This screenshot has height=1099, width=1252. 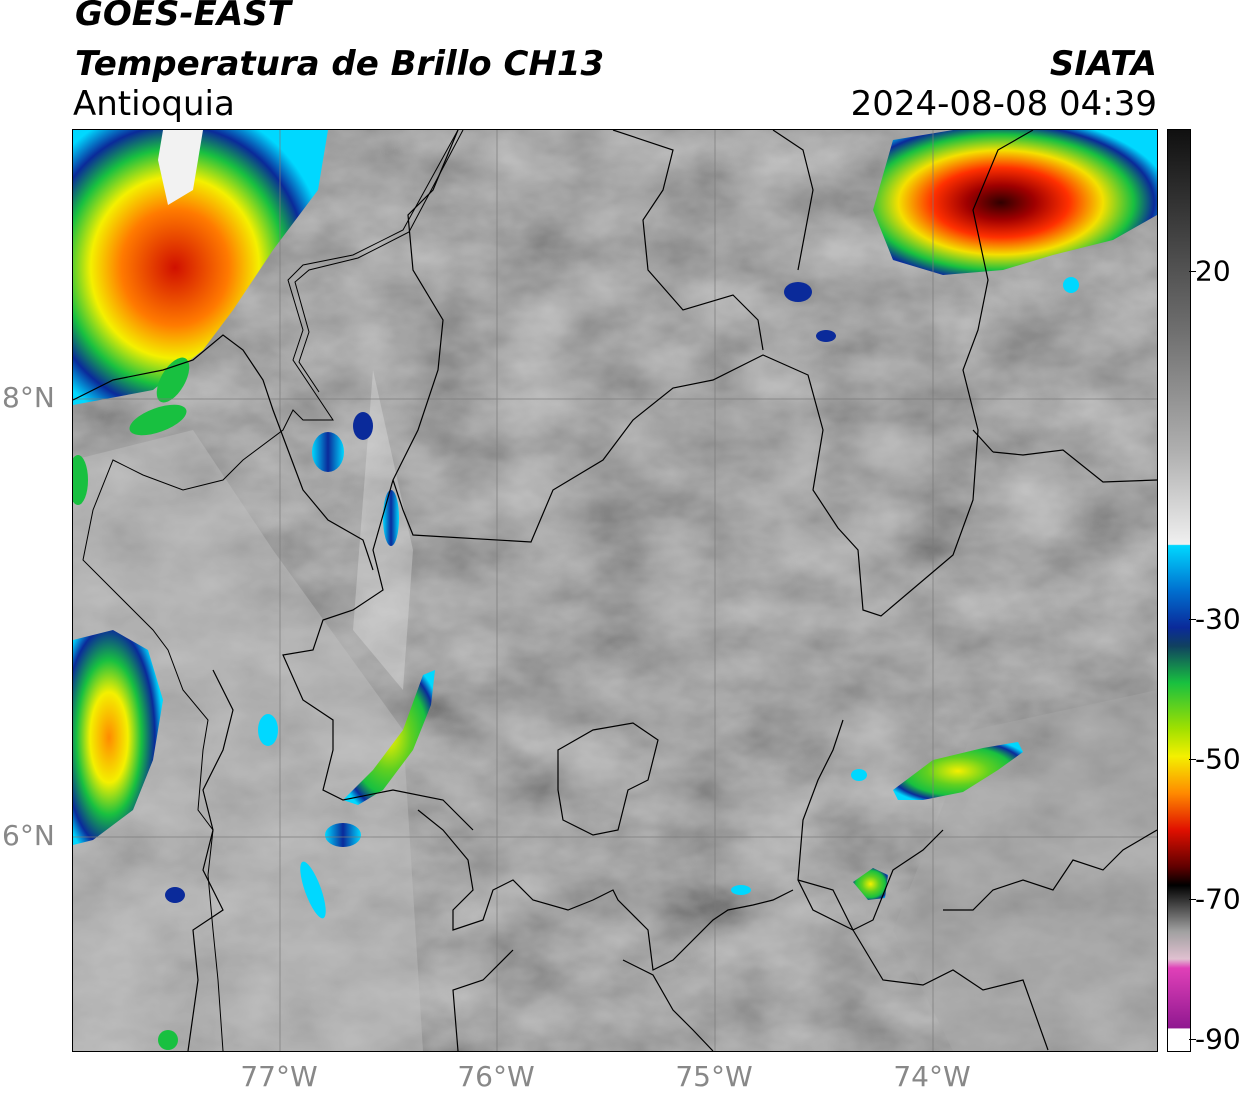 What do you see at coordinates (28, 835) in the screenshot?
I see `lat-label-6n: 6°N` at bounding box center [28, 835].